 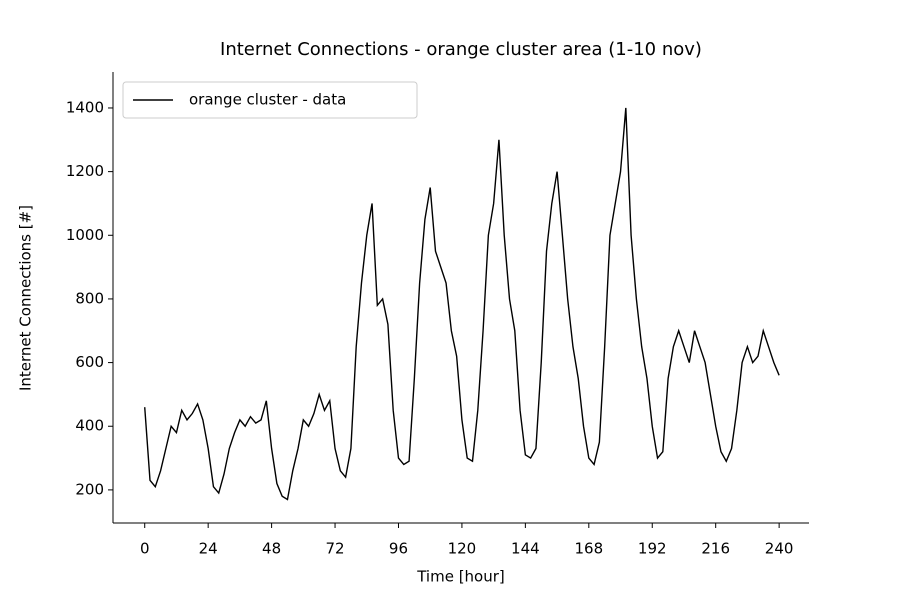 What do you see at coordinates (208, 549) in the screenshot?
I see `x-tick-label: 24` at bounding box center [208, 549].